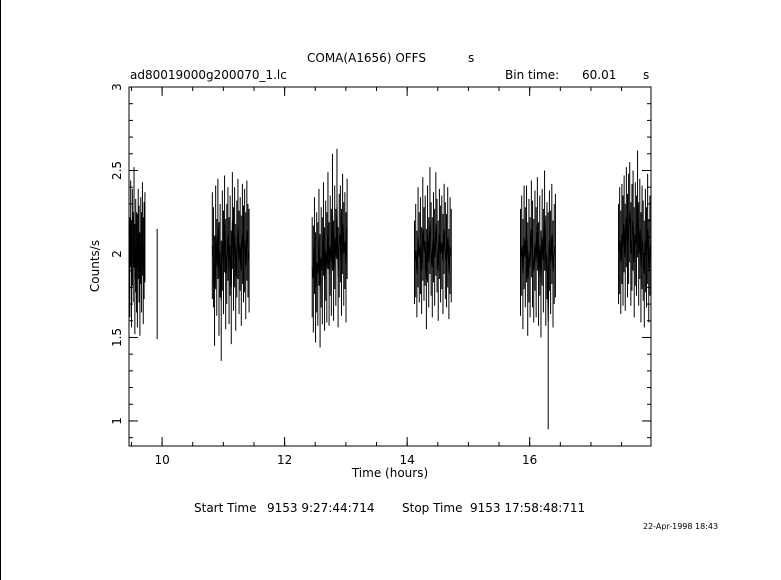  What do you see at coordinates (646, 75) in the screenshot?
I see `bin-time-unit: s` at bounding box center [646, 75].